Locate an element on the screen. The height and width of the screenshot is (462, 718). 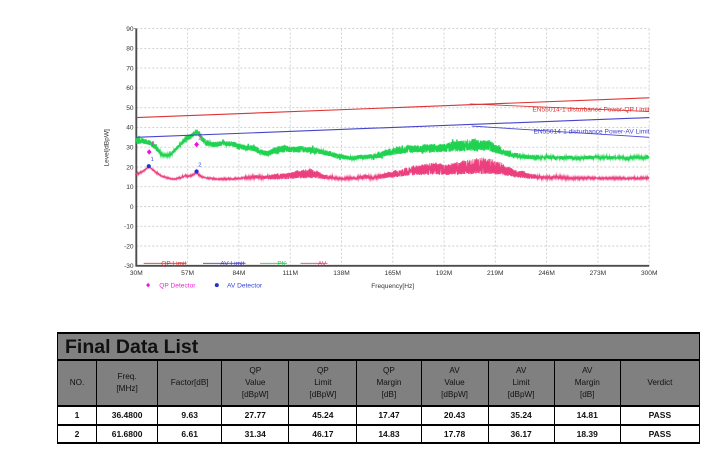
svg-text: 138M is located at coordinates (341, 273).